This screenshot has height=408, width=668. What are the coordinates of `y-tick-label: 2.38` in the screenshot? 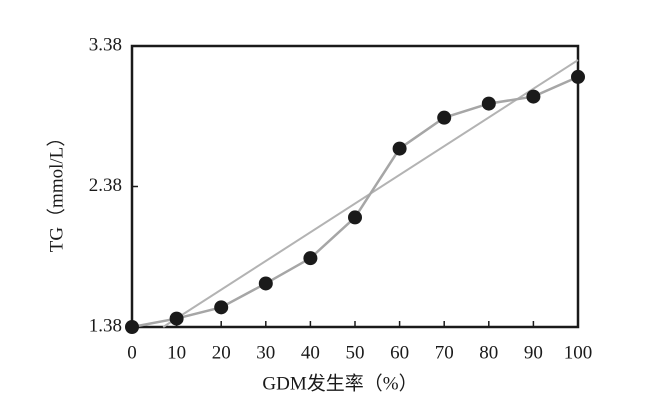 It's located at (105, 185).